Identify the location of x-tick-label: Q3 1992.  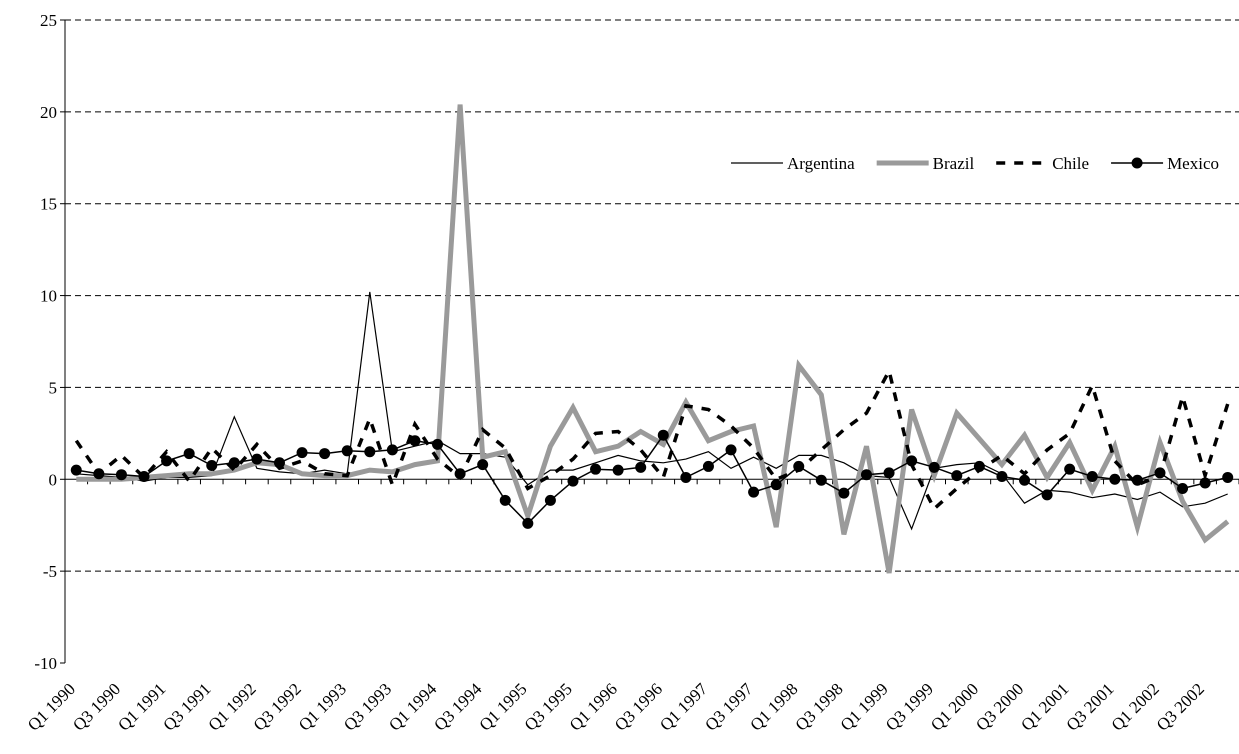
(277, 706).